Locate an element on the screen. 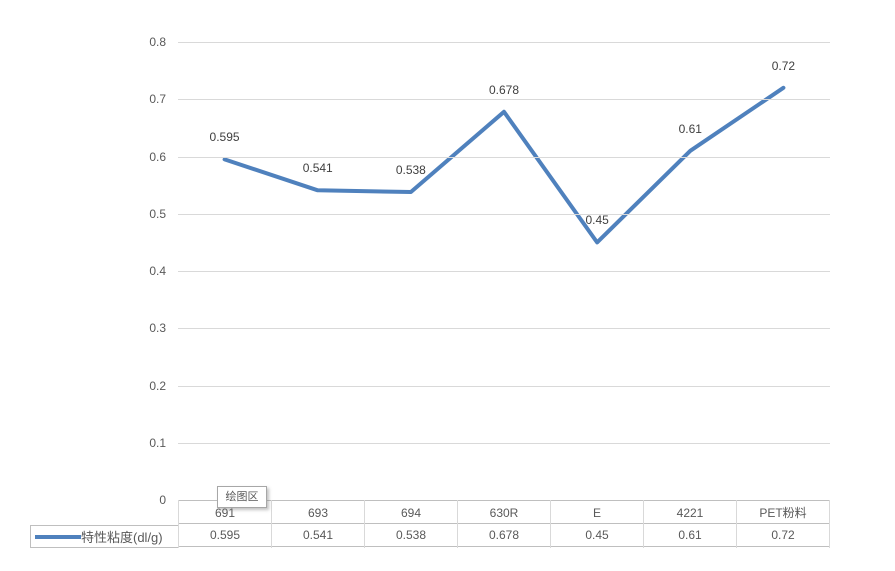 The height and width of the screenshot is (571, 895). legend: 特性粘度(dl/g) is located at coordinates (104, 536).